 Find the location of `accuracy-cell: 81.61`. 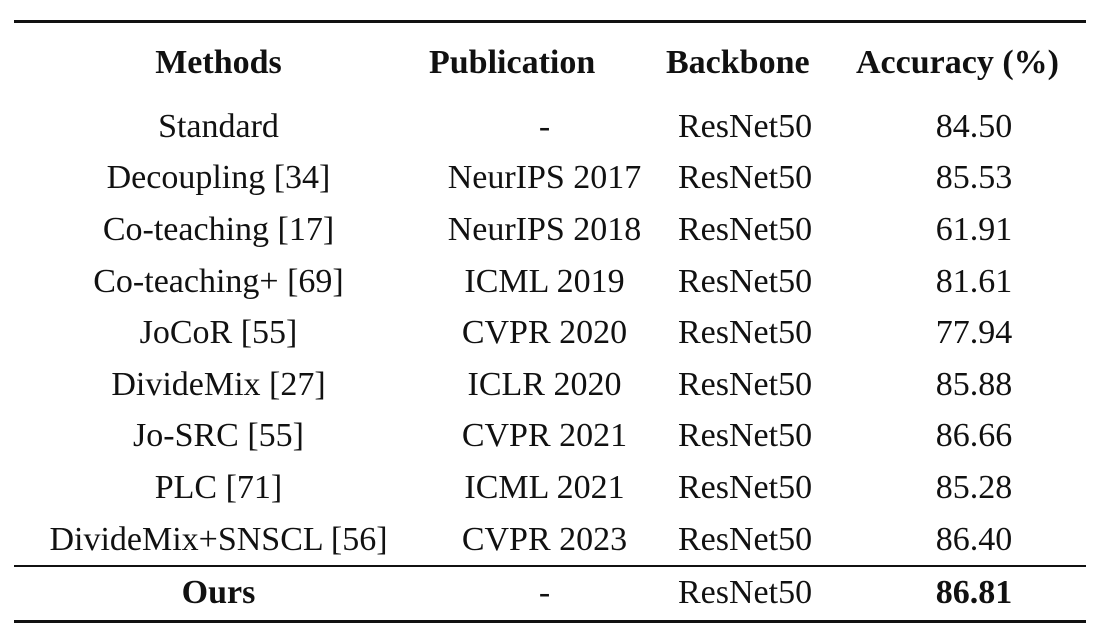

accuracy-cell: 81.61 is located at coordinates (974, 281).